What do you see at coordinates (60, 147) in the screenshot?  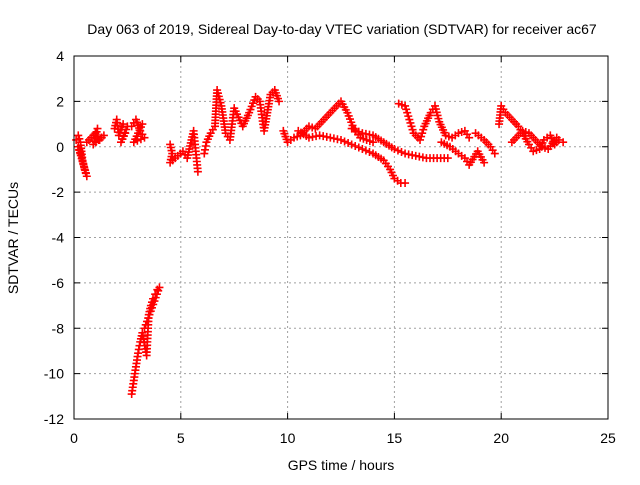 I see `y-tick-label-2: 0` at bounding box center [60, 147].